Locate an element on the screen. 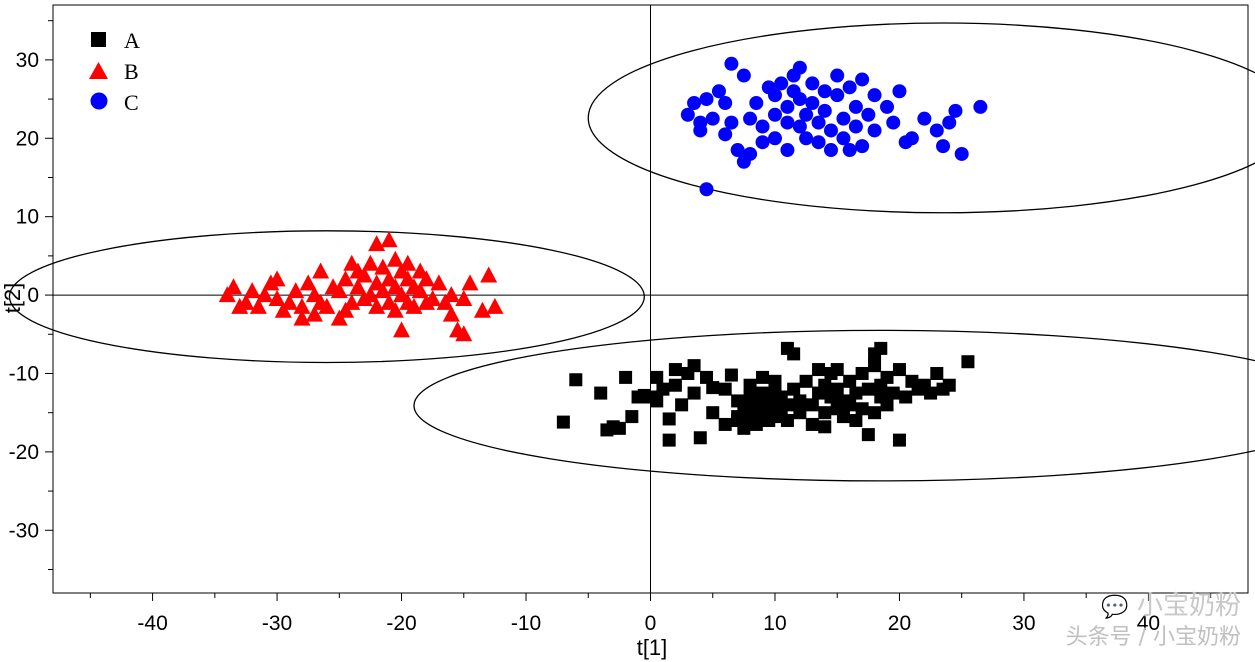 The height and width of the screenshot is (662, 1255). y-tick-label: 10 is located at coordinates (27, 217).